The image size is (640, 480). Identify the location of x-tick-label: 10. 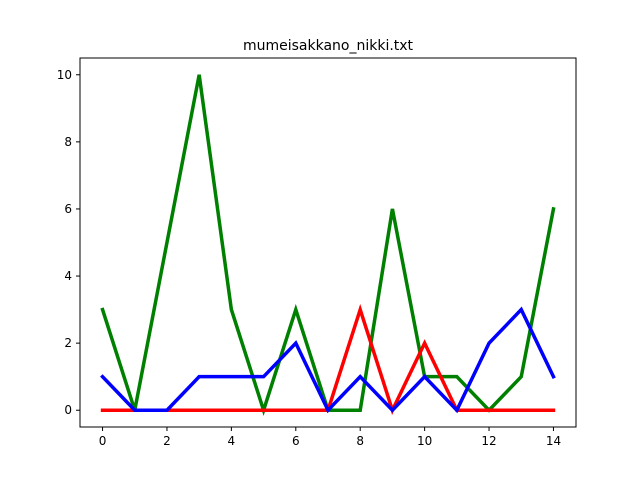
(424, 441).